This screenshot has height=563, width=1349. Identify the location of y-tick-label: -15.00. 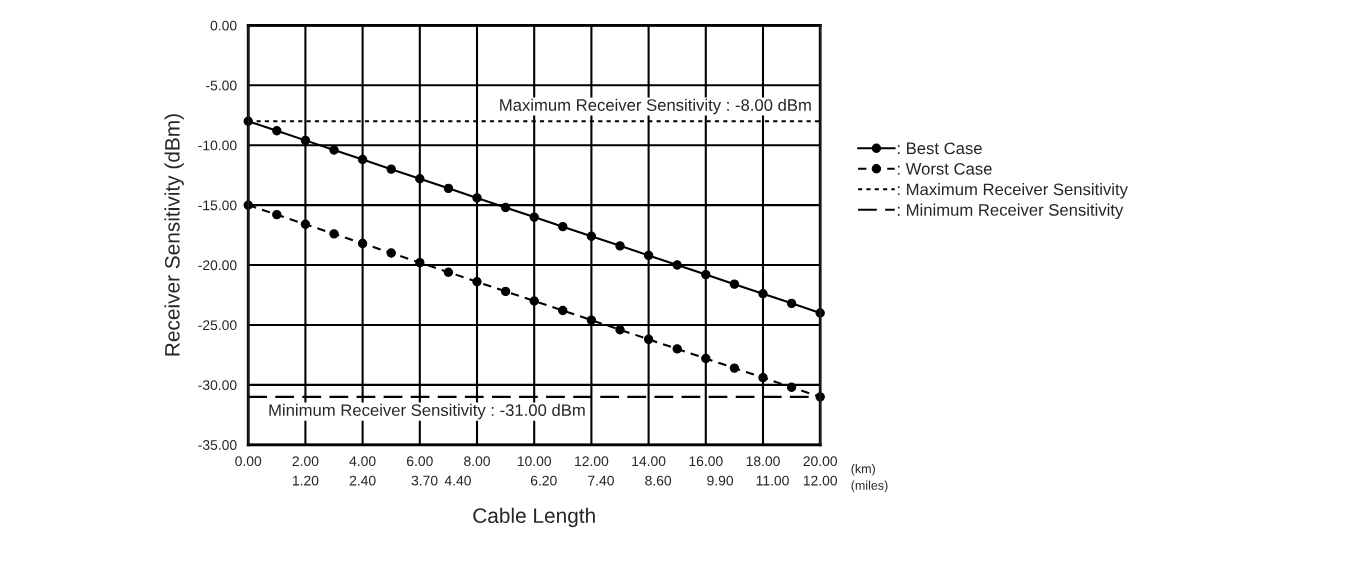
(217, 205).